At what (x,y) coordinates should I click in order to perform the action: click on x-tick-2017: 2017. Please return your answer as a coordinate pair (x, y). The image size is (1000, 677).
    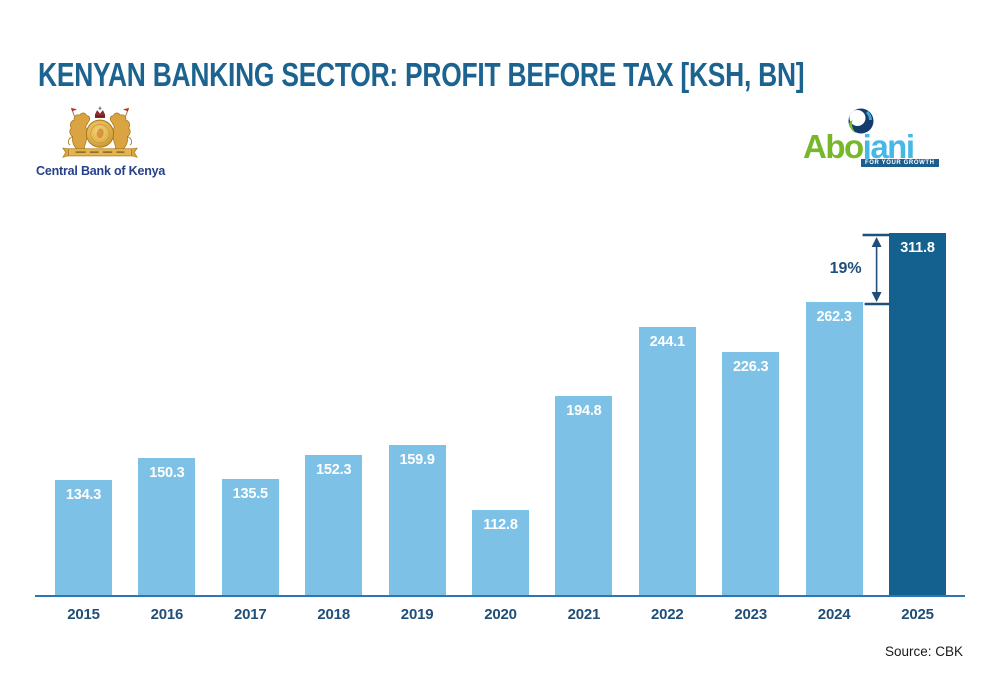
    Looking at the image, I should click on (250, 614).